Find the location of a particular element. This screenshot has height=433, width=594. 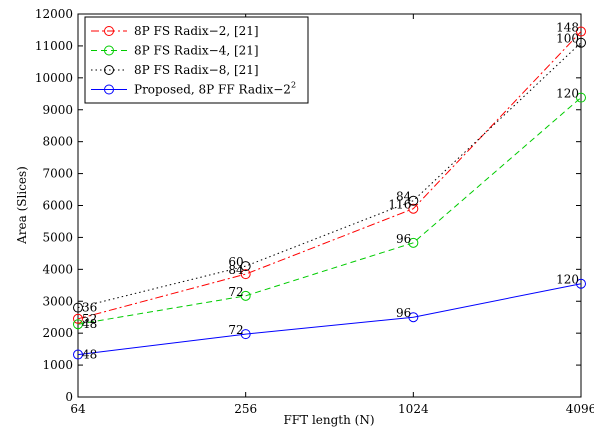

legend-label-2: 8P FS Radix−8, [21] is located at coordinates (196, 70).